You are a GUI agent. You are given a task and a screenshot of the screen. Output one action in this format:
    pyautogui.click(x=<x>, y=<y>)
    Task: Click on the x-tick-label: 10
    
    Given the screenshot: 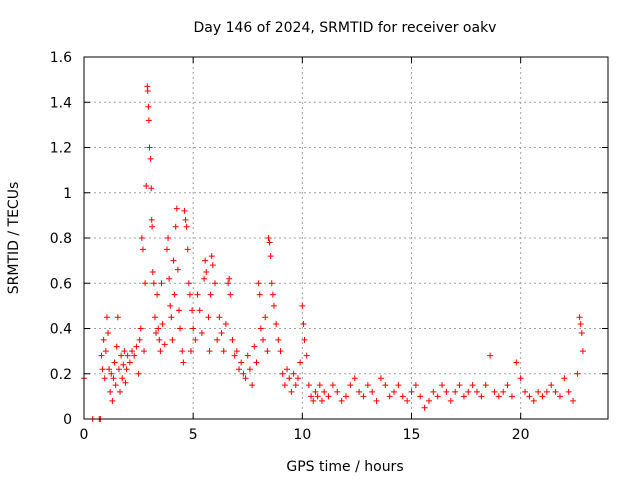 What is the action you would take?
    pyautogui.click(x=302, y=435)
    